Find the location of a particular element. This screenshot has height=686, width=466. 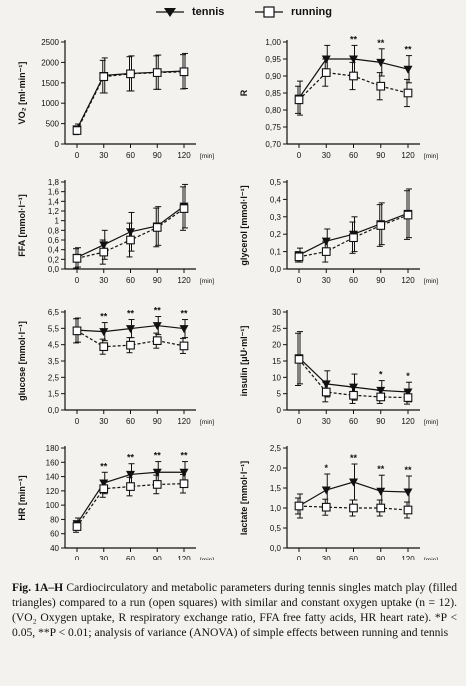

y-tick-label: 1,0 is located at coordinates (276, 508).